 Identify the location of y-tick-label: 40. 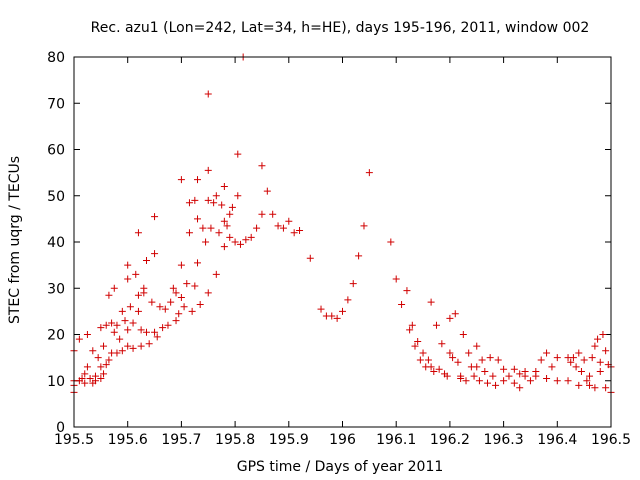
(56, 243).